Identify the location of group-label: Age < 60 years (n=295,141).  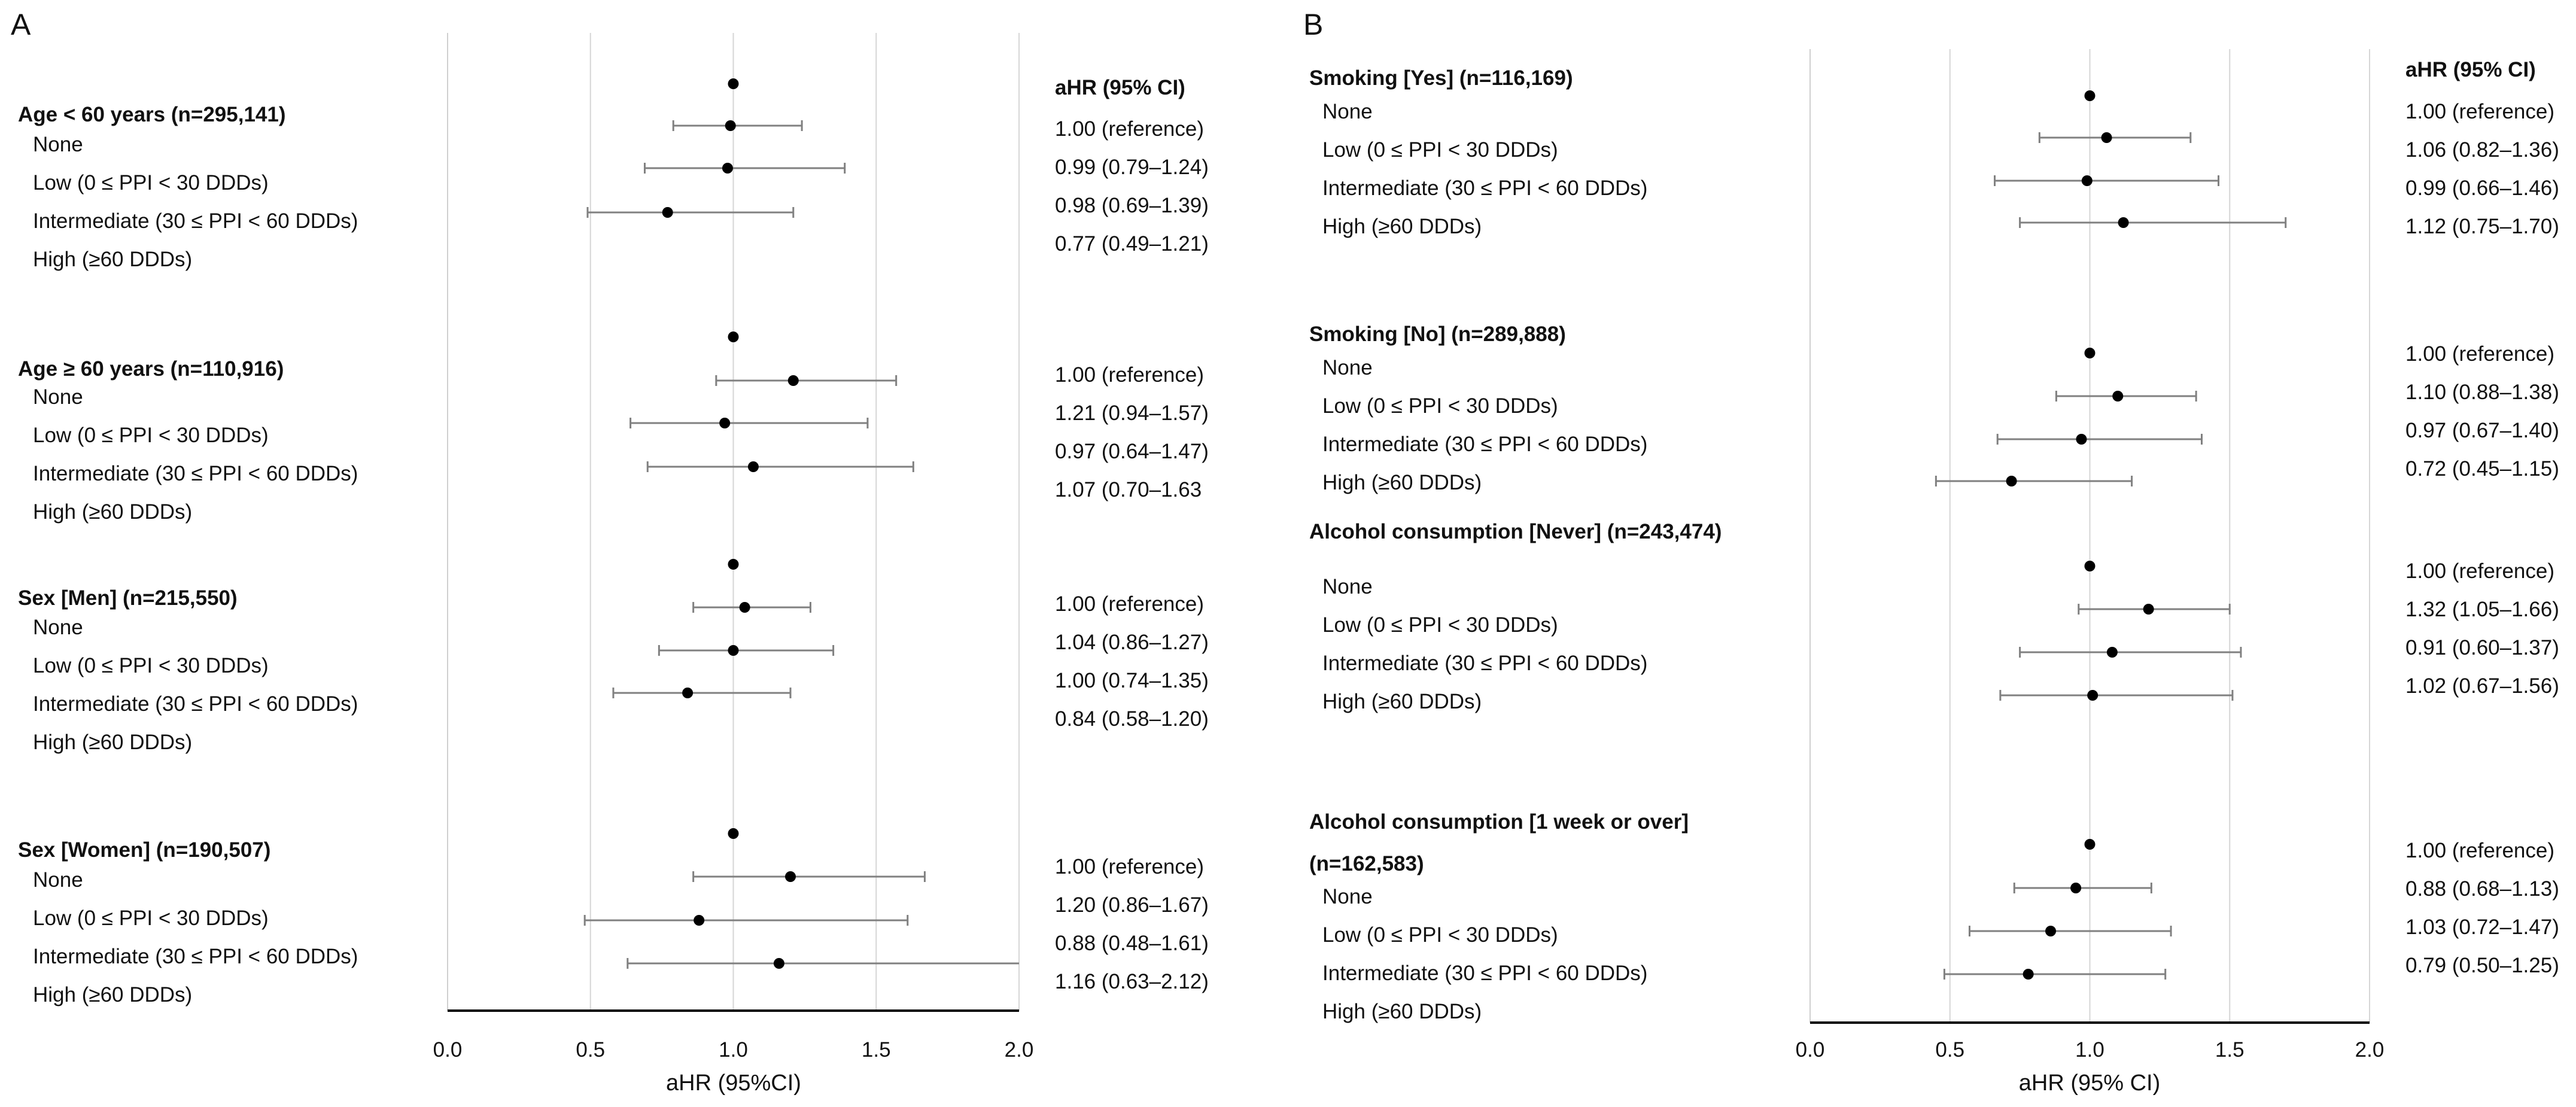
(152, 114).